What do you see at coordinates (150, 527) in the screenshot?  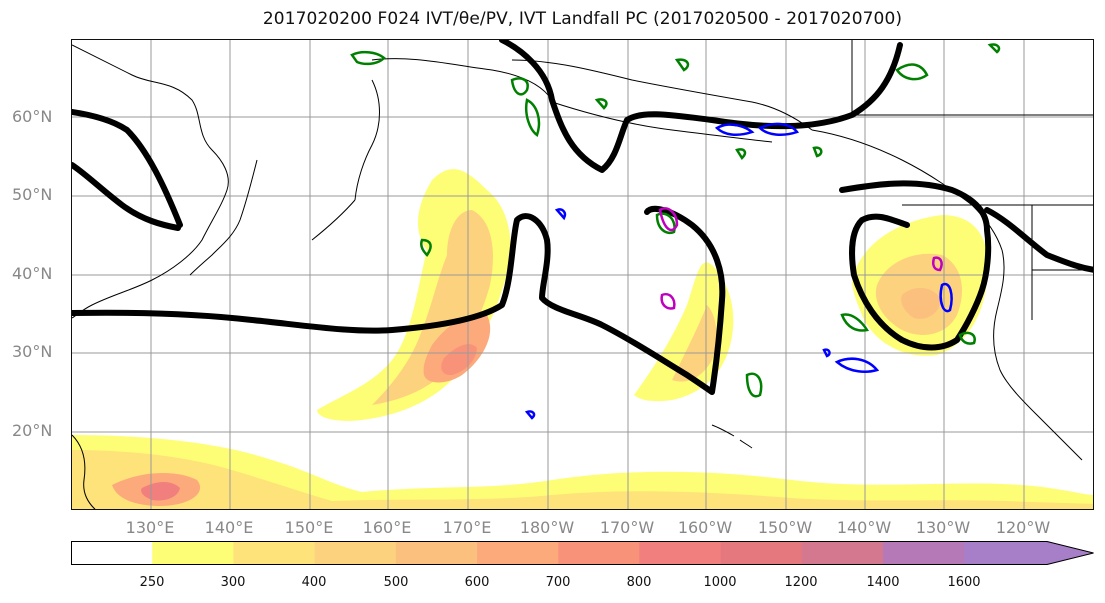 I see `lon-label-130e: 130°E` at bounding box center [150, 527].